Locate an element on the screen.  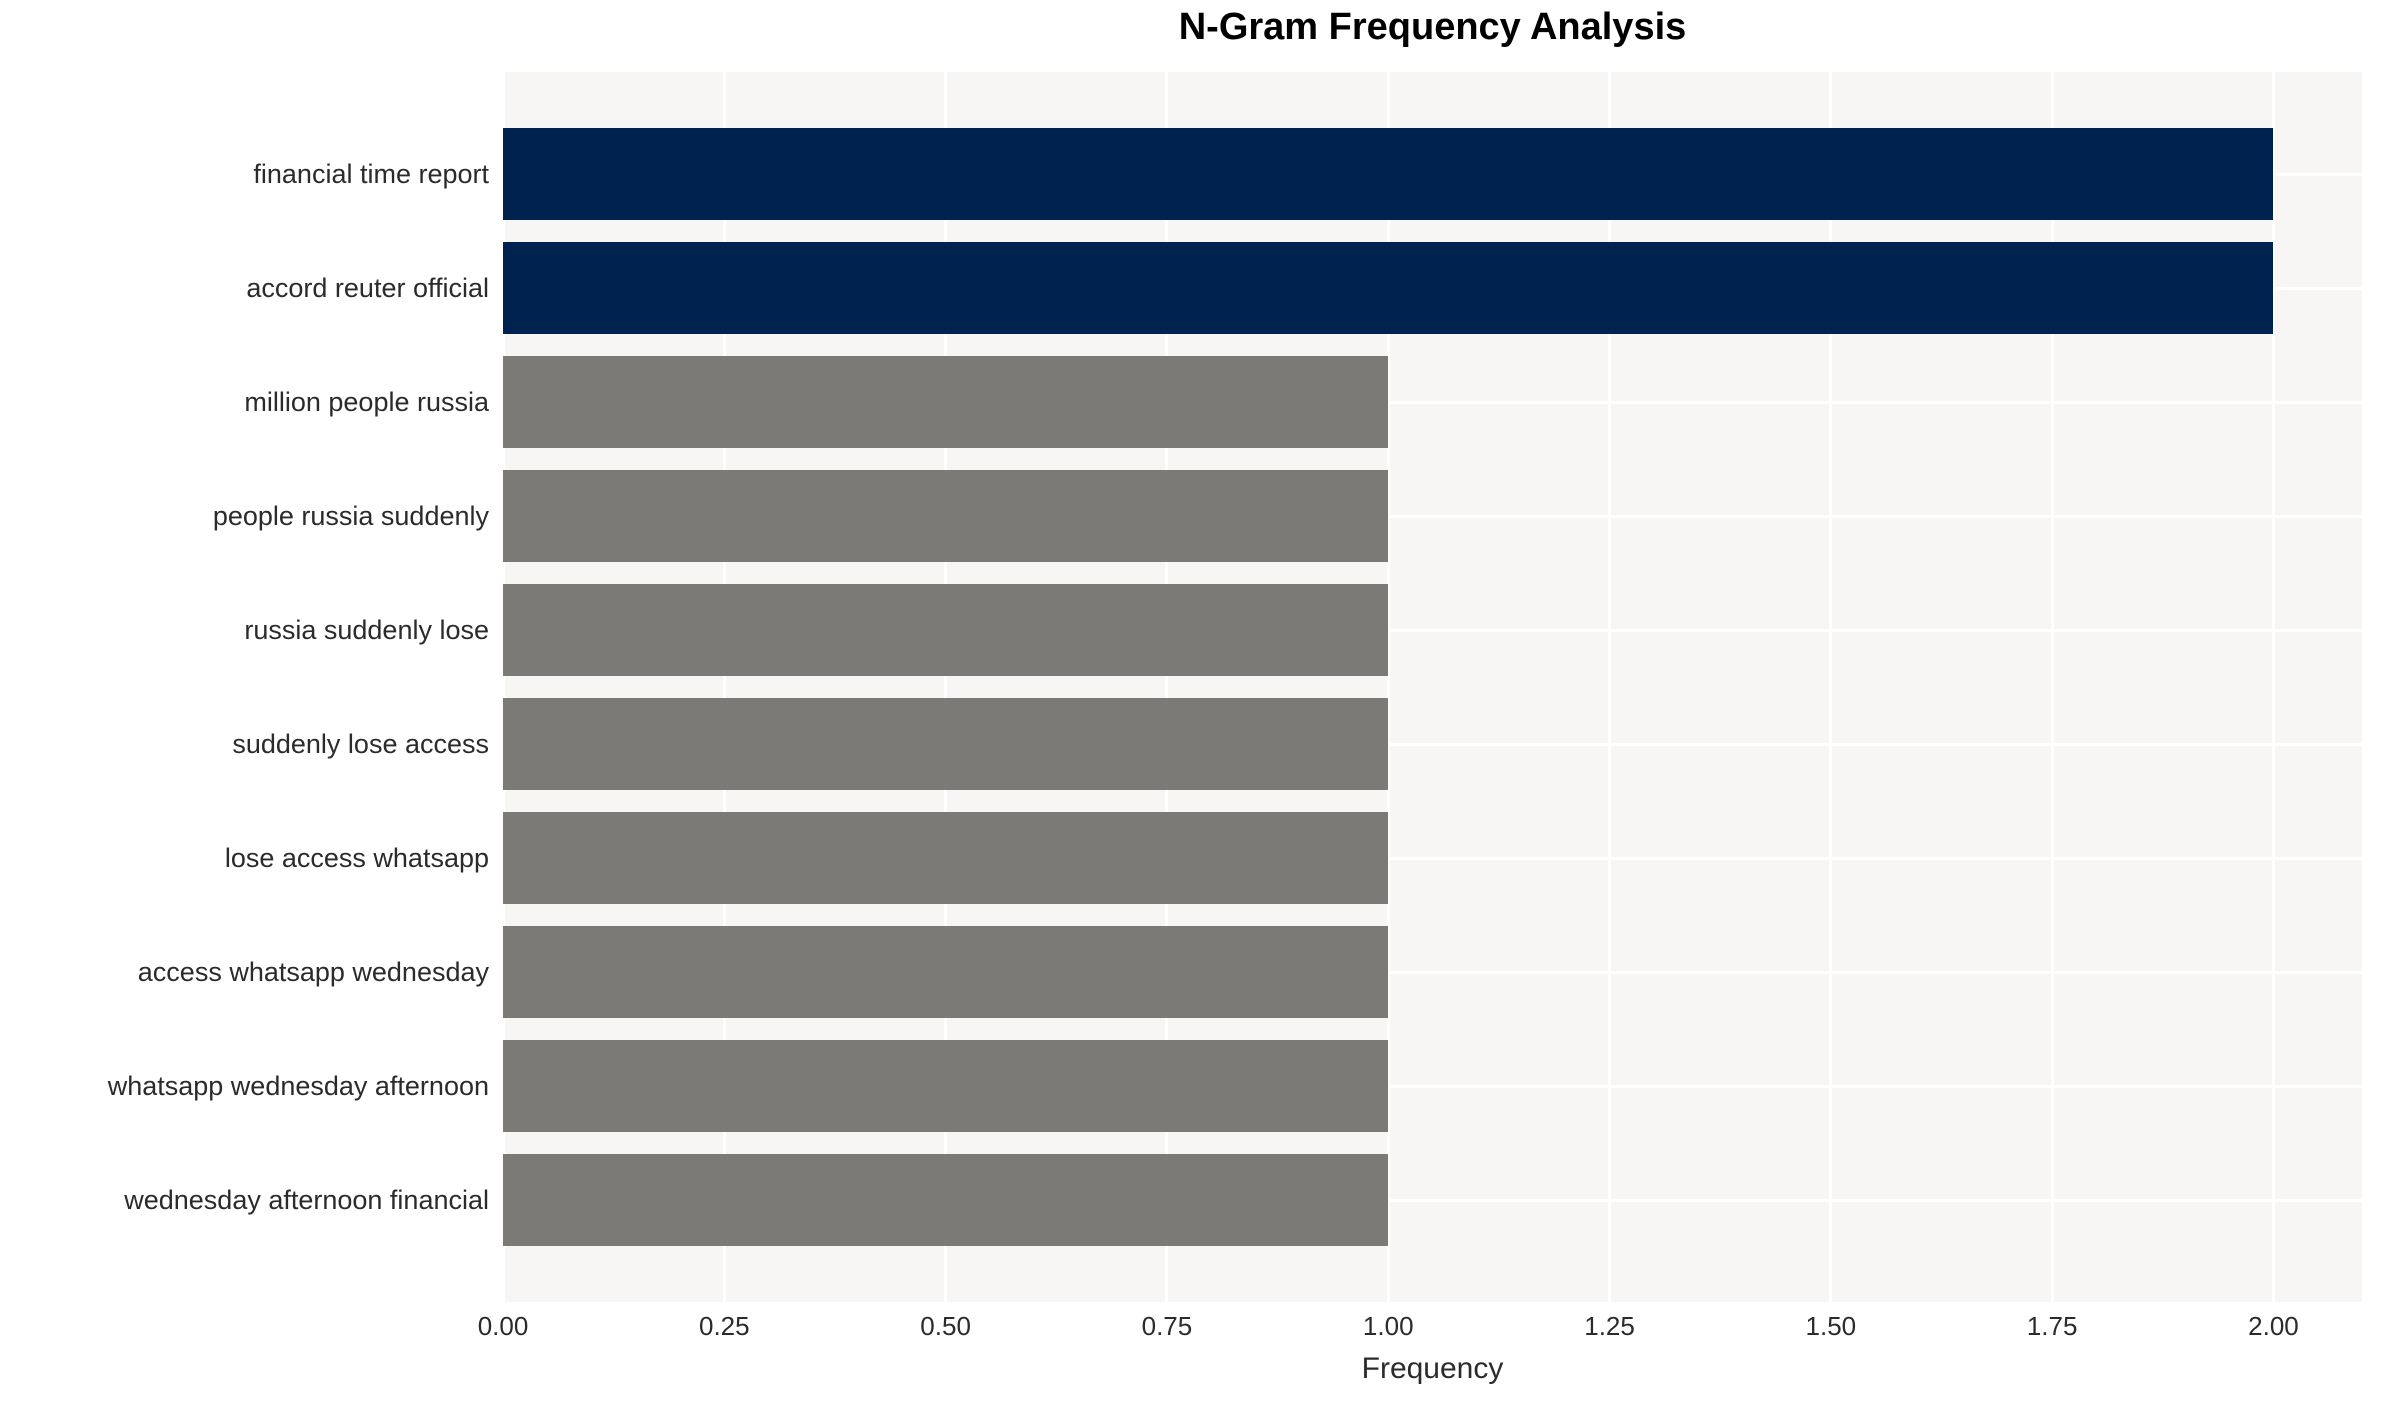
x-tick-label: 1.25 is located at coordinates (1609, 1326).